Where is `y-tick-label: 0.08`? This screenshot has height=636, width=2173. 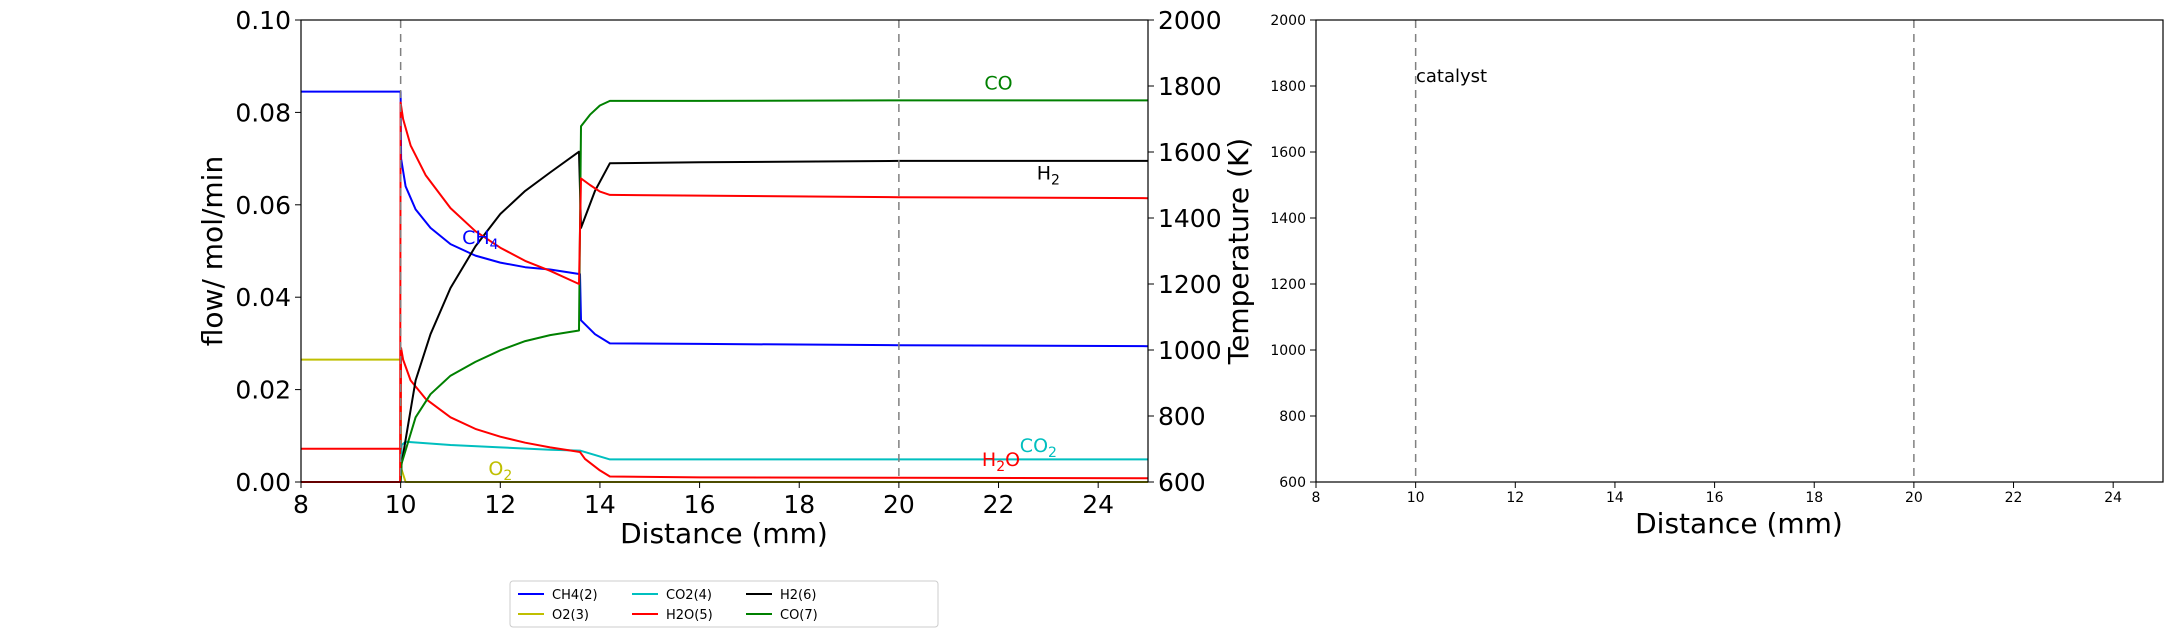
y-tick-label: 0.08 is located at coordinates (263, 112).